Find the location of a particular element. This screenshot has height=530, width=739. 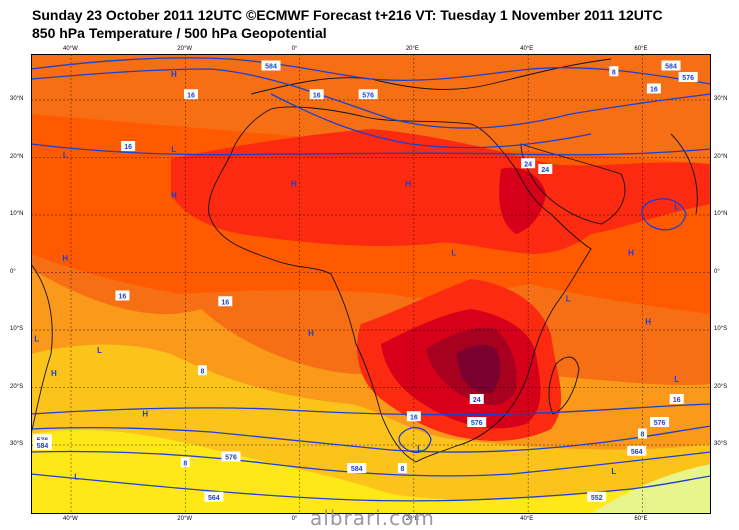

contour-576-north is located at coordinates (371, 98).